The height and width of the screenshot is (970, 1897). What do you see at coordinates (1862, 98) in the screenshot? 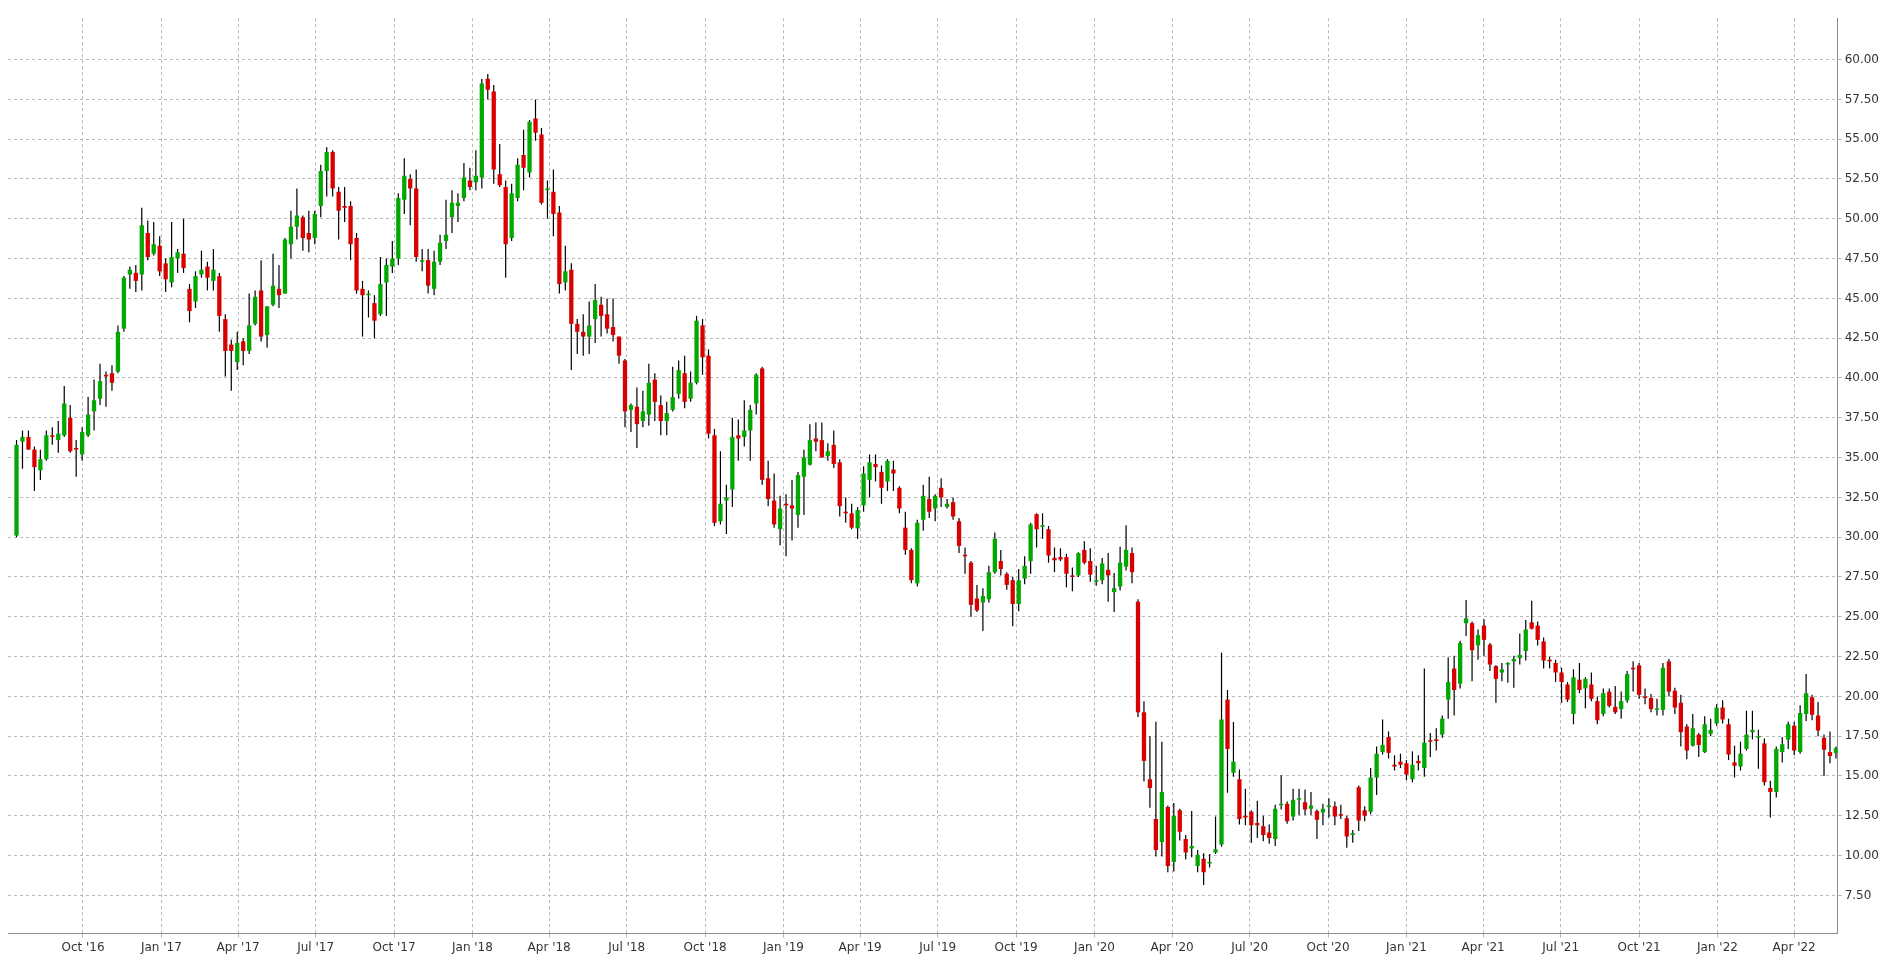
I see `y-tick-label: 57.50` at bounding box center [1862, 98].